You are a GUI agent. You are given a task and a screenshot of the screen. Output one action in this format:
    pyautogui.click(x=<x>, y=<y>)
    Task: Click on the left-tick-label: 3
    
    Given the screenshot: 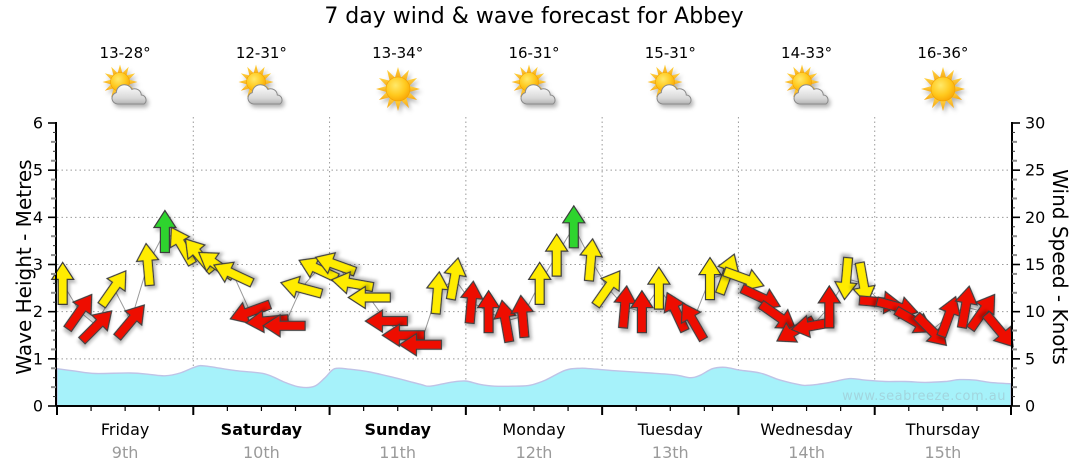 What is the action you would take?
    pyautogui.click(x=38, y=264)
    